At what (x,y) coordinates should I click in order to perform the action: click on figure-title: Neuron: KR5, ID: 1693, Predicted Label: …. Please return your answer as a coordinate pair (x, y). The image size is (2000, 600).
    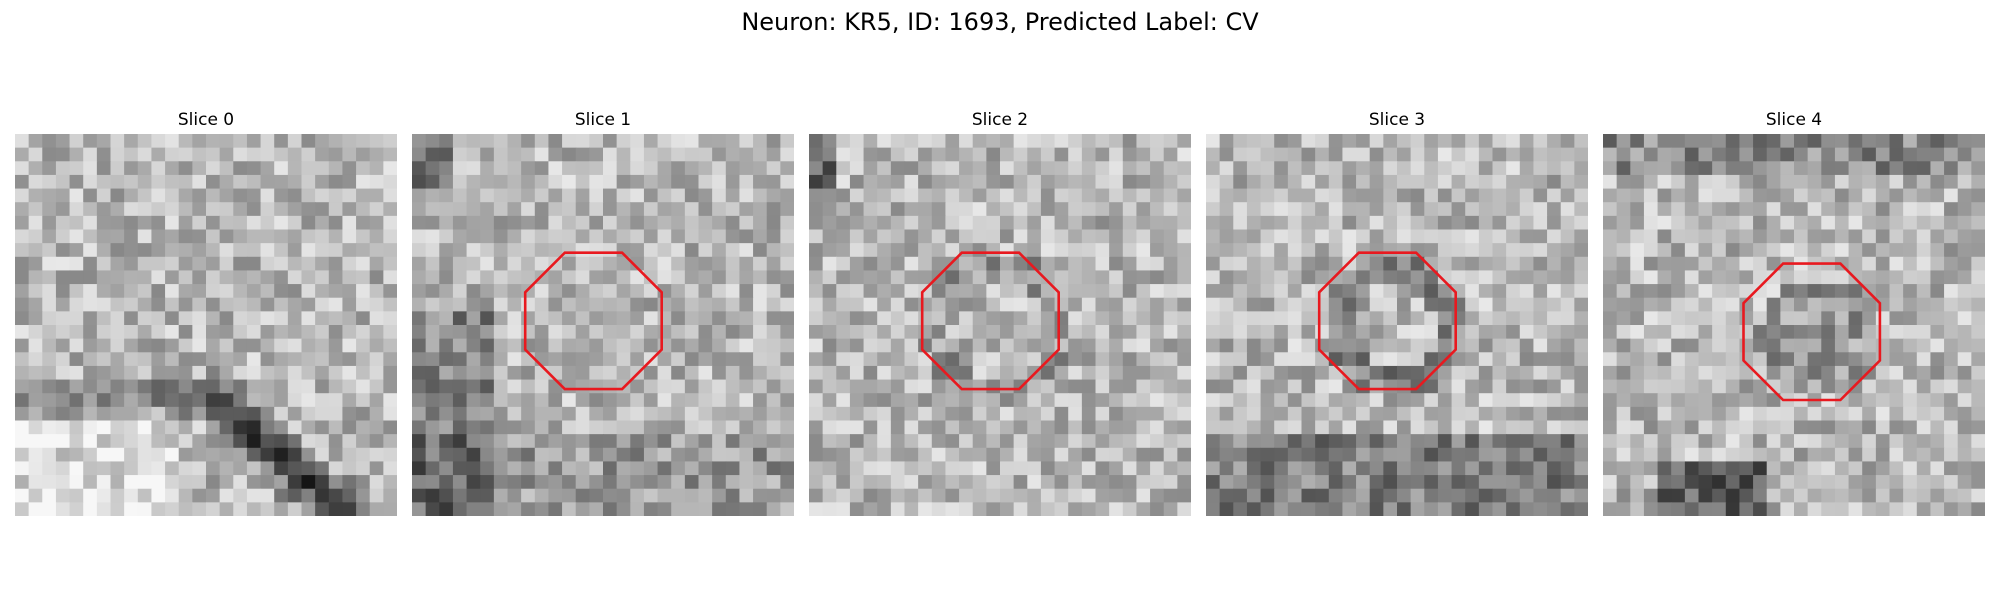
    Looking at the image, I should click on (1000, 22).